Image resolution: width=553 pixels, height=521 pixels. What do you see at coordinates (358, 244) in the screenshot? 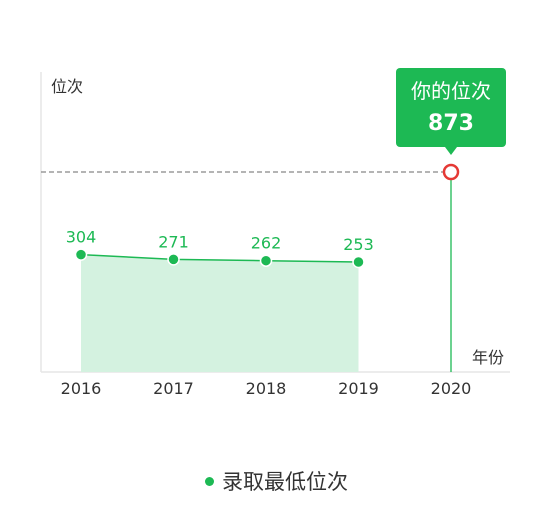
I see `data-label: 253` at bounding box center [358, 244].